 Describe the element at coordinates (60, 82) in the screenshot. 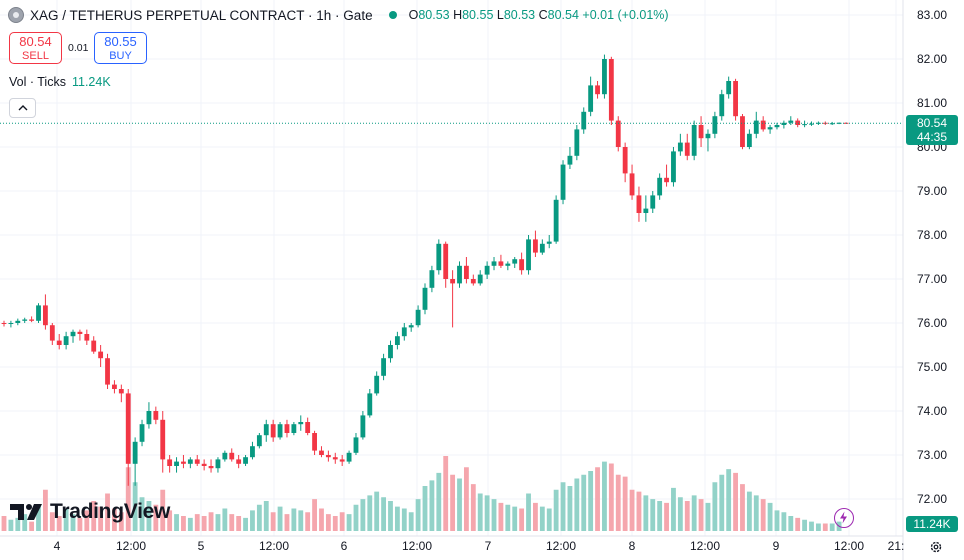

I see `volume-legend: Vol · Ticks 11.24K` at that location.